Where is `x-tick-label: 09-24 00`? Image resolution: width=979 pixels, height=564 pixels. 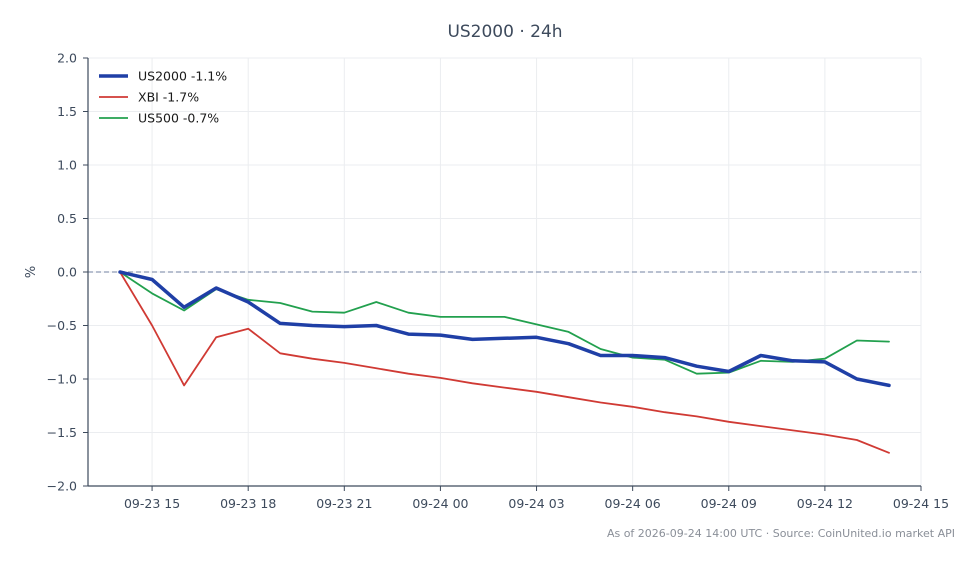 x-tick-label: 09-24 00 is located at coordinates (440, 503).